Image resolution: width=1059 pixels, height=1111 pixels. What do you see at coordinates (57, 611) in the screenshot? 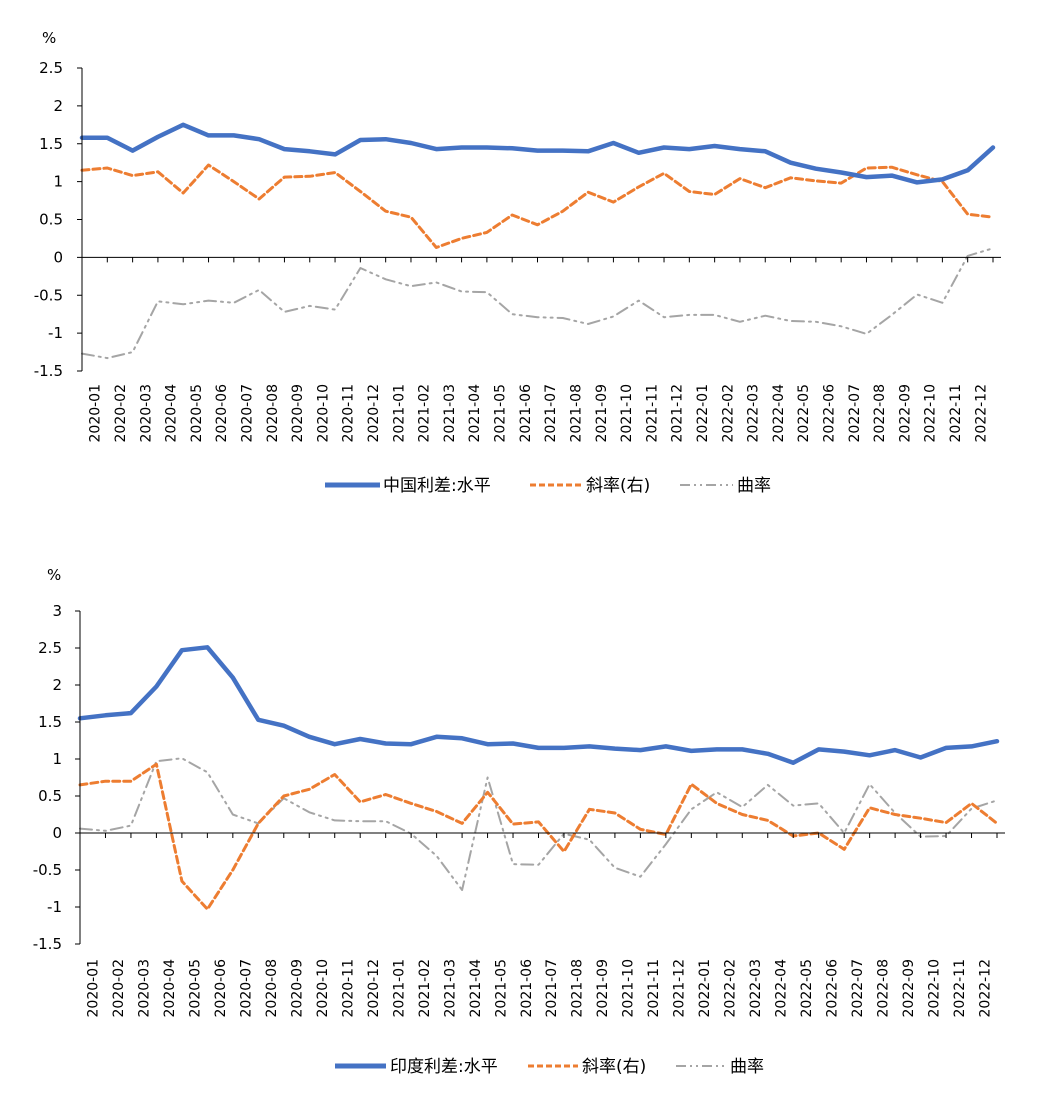
I see `chart2-y-tick-label: 3` at bounding box center [57, 611].